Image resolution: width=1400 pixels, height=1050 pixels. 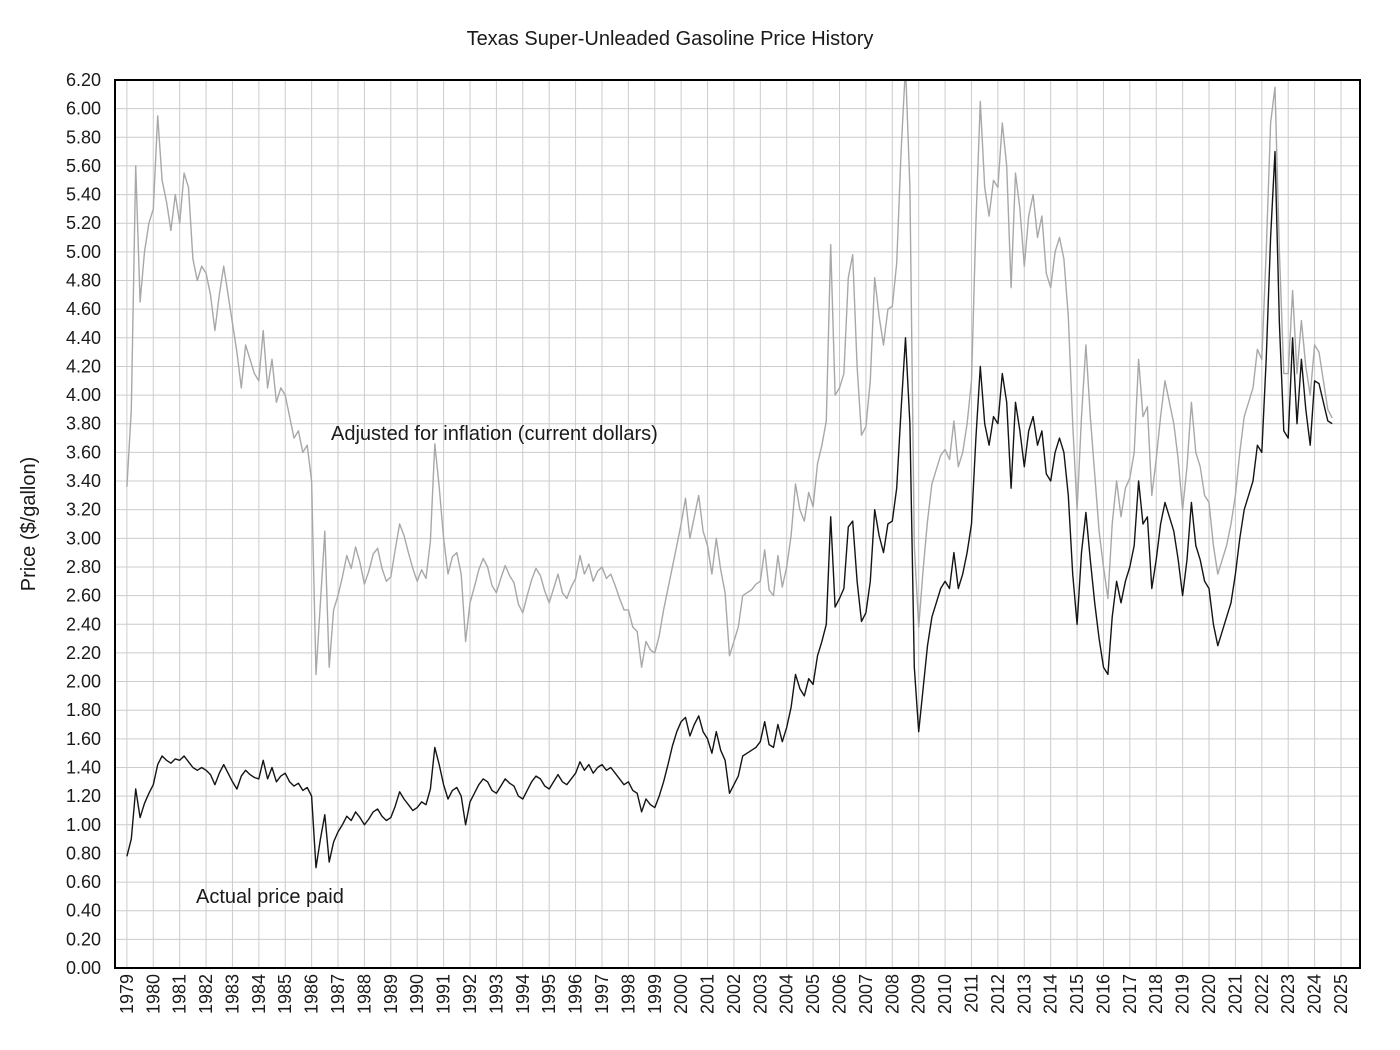 What do you see at coordinates (1104, 994) in the screenshot?
I see `x-tick-label-2016: 2016` at bounding box center [1104, 994].